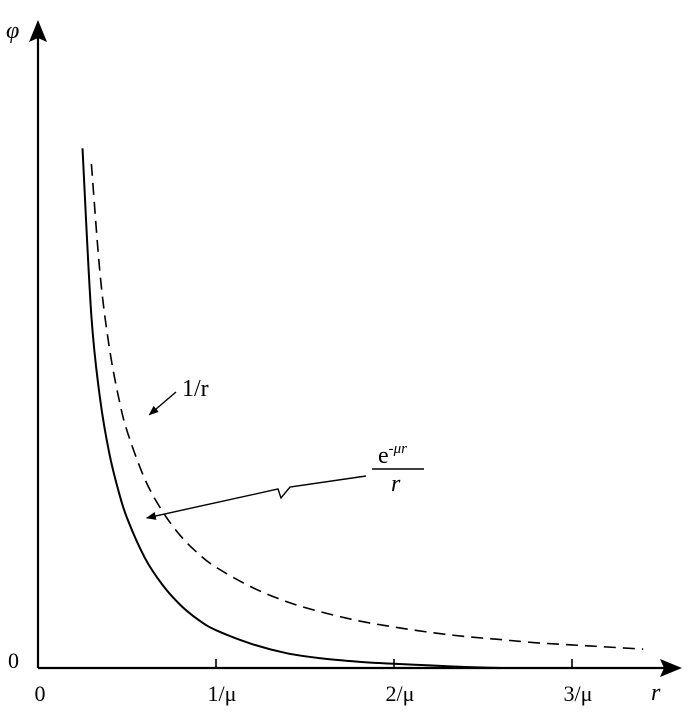 The width and height of the screenshot is (696, 724). What do you see at coordinates (314, 693) in the screenshot?
I see `x-tick-labels: 0 1/μ 2/μ 3/μ` at bounding box center [314, 693].